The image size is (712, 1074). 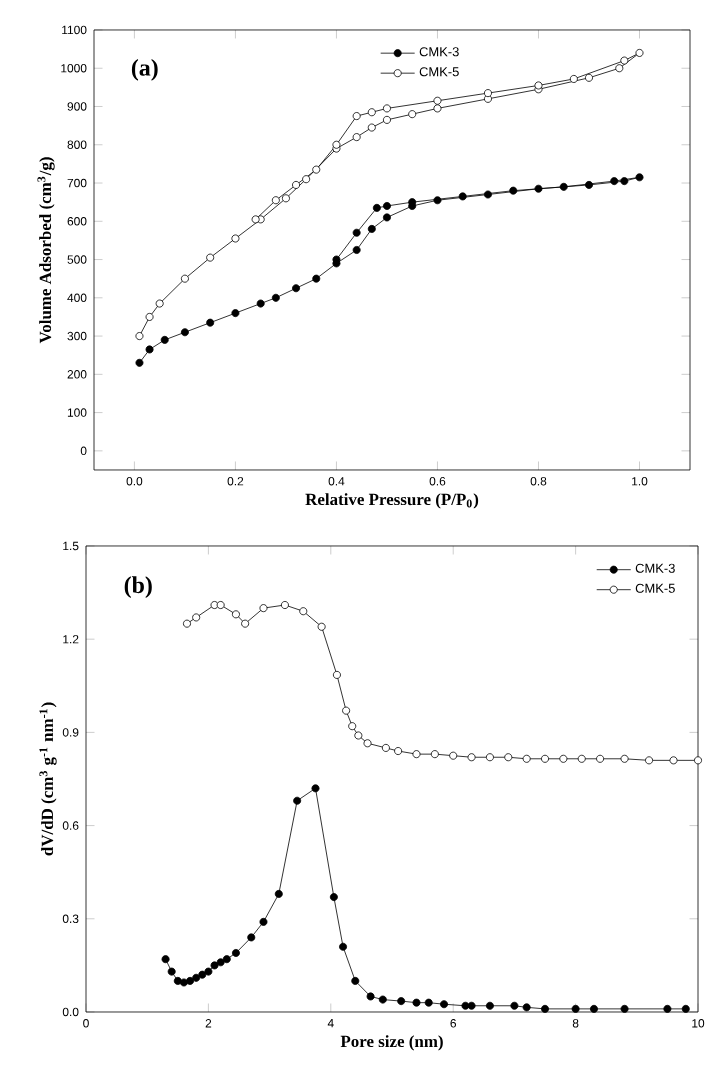 I want to click on annotation: (a), so click(x=145, y=70).